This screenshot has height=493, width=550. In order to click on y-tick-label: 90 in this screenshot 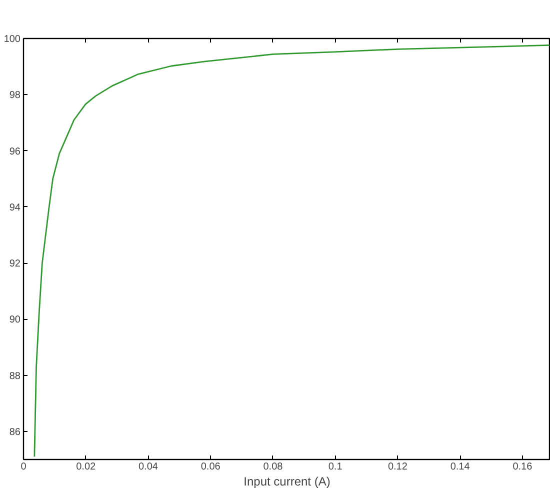, I will do `click(15, 320)`.